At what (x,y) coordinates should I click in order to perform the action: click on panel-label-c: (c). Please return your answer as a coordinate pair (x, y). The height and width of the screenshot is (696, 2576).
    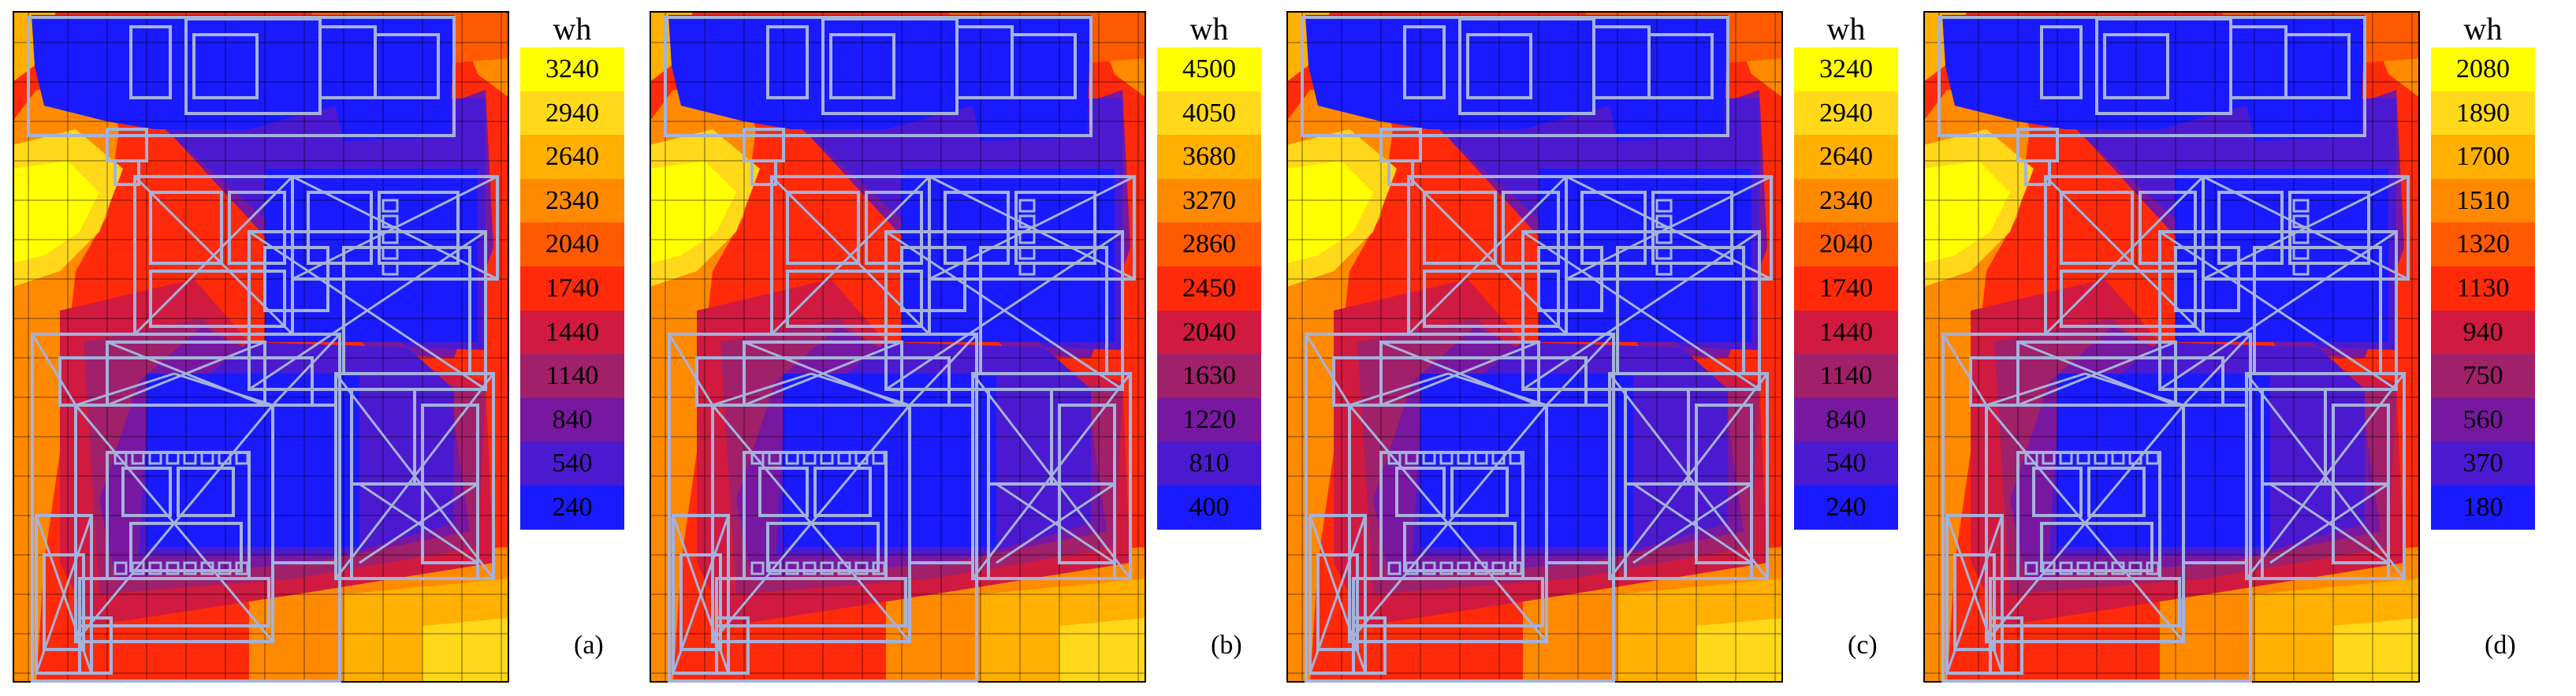
    Looking at the image, I should click on (1863, 645).